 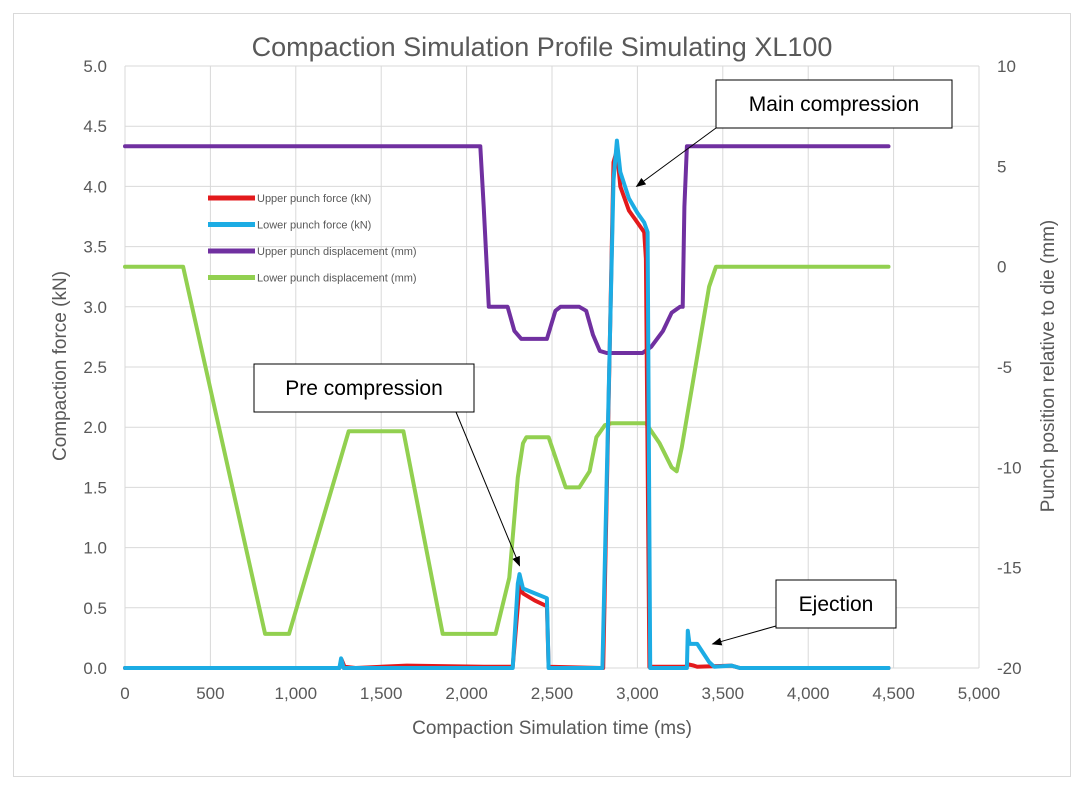 What do you see at coordinates (381, 693) in the screenshot?
I see `x-tick-label: 1,500` at bounding box center [381, 693].